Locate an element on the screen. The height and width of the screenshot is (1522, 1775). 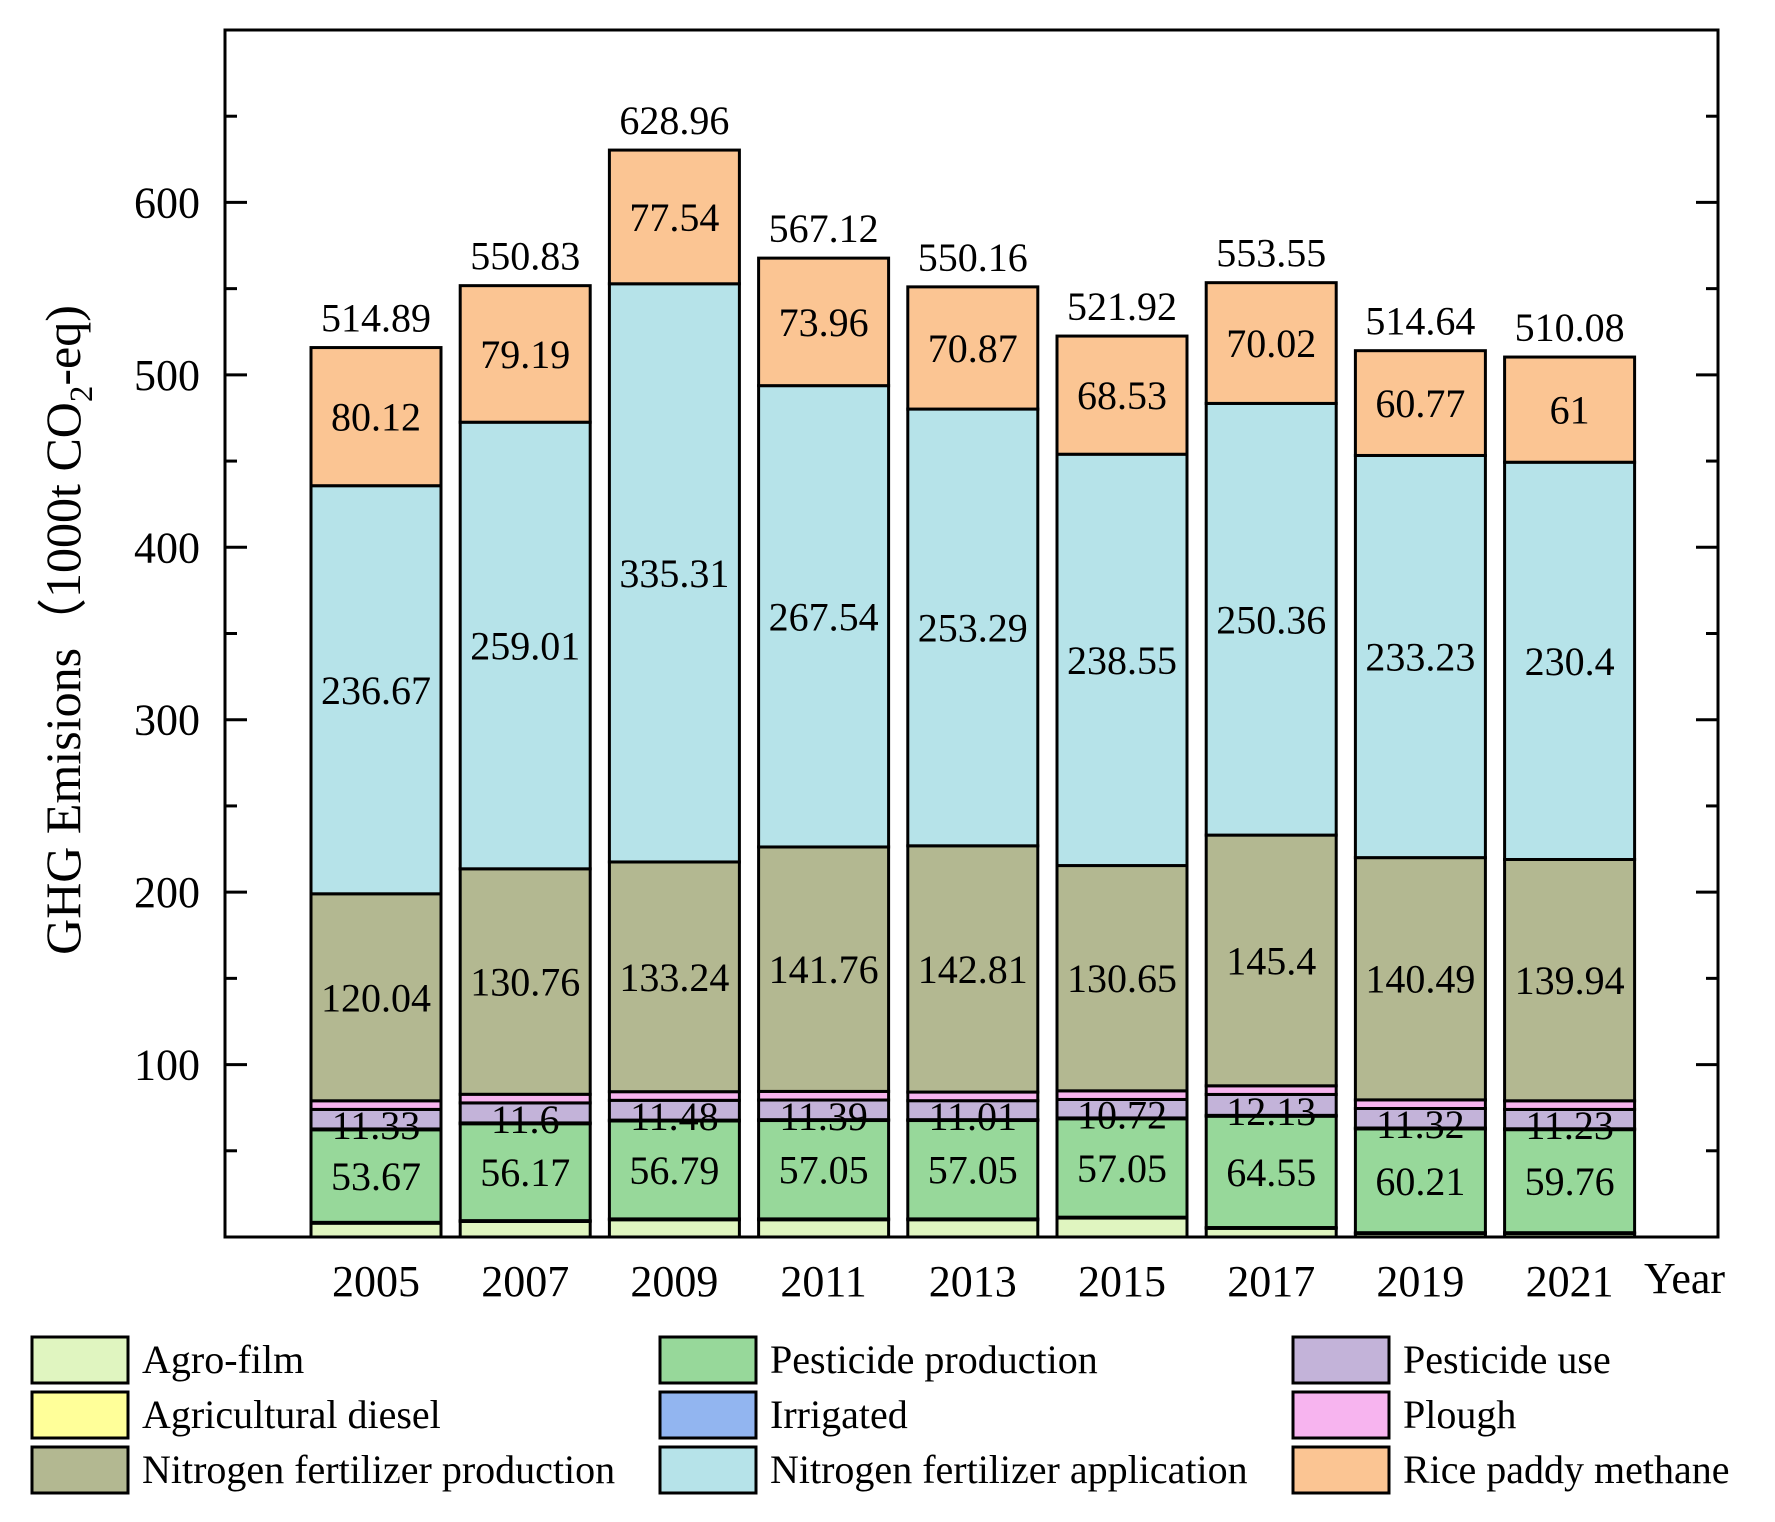
x-tick-label-2019: 2019 is located at coordinates (1420, 1281).